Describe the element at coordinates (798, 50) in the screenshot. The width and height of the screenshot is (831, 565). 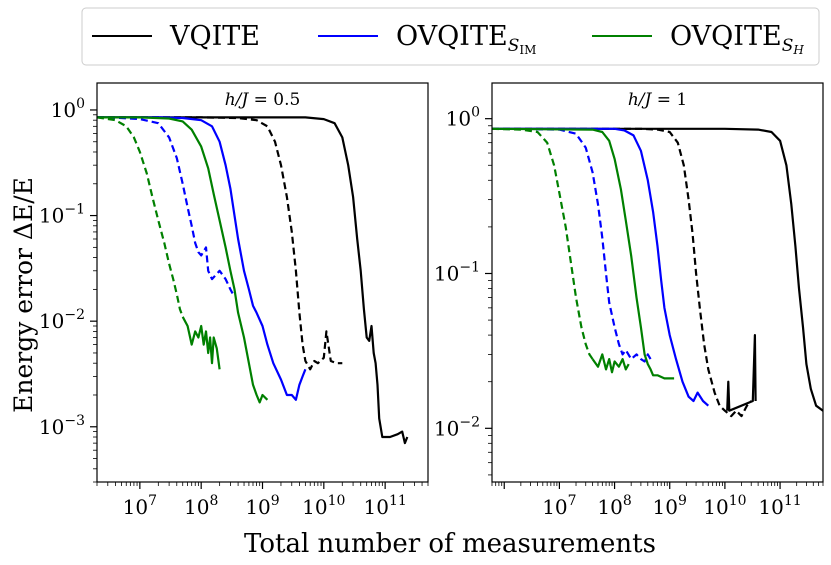
I see `legend-label-ovqite-sh-subsub: H` at that location.